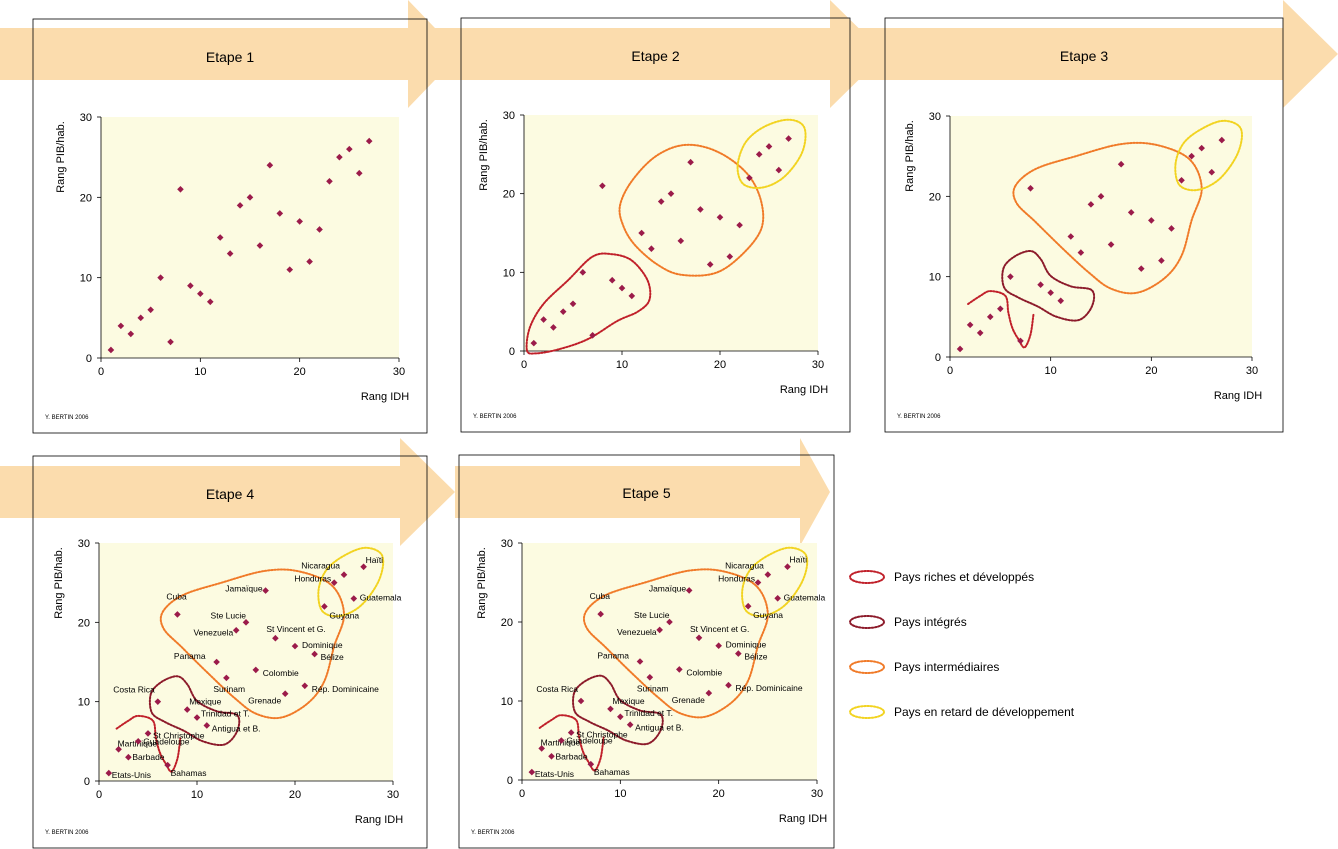 The height and width of the screenshot is (849, 1338). Describe the element at coordinates (691, 210) in the screenshot. I see `enclosure-intermediaires` at that location.